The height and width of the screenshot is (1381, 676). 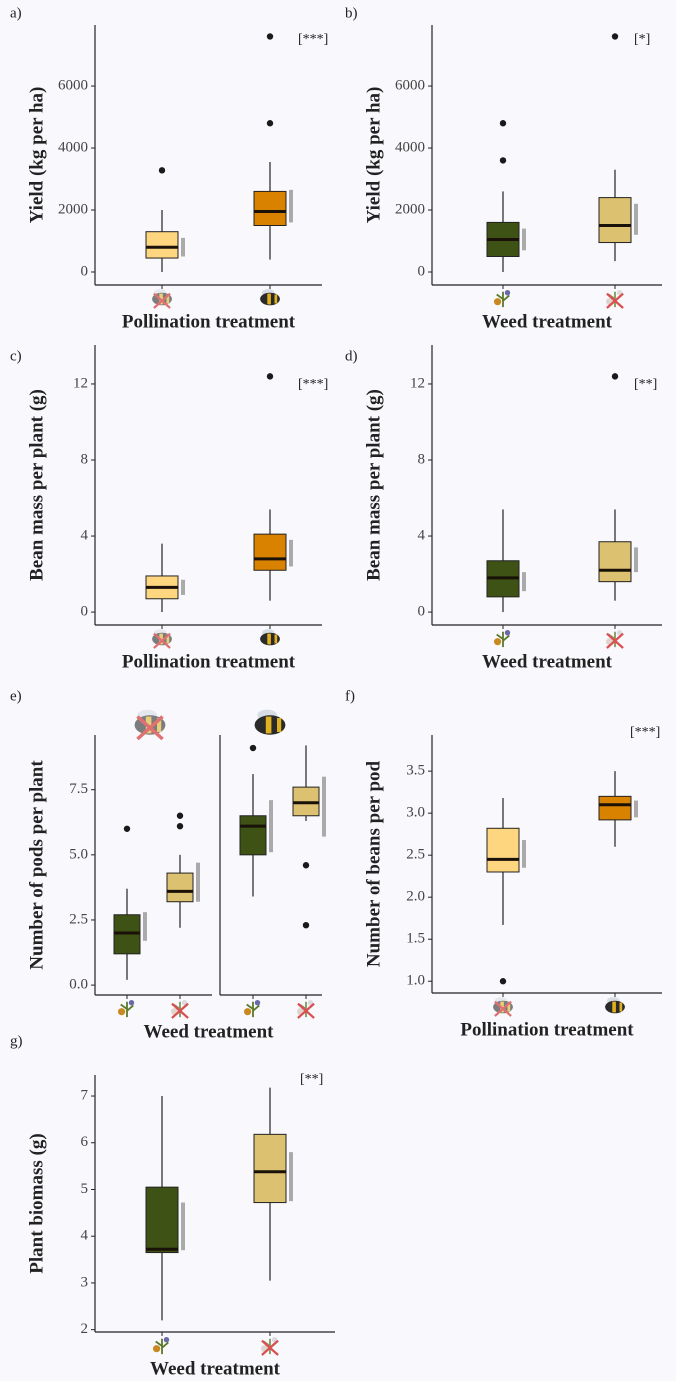 I want to click on y-tick-label: 8, so click(x=422, y=459).